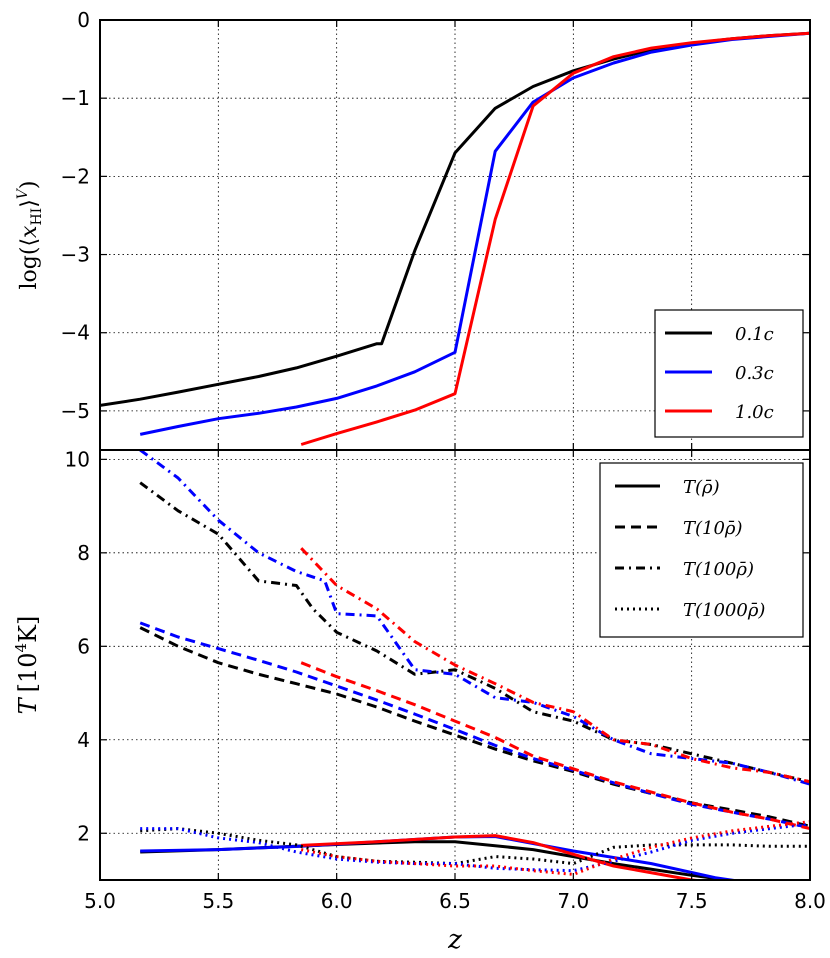 The width and height of the screenshot is (830, 958). Describe the element at coordinates (713, 528) in the screenshot. I see `legend-label-dashed: T(10ρ̄)` at that location.